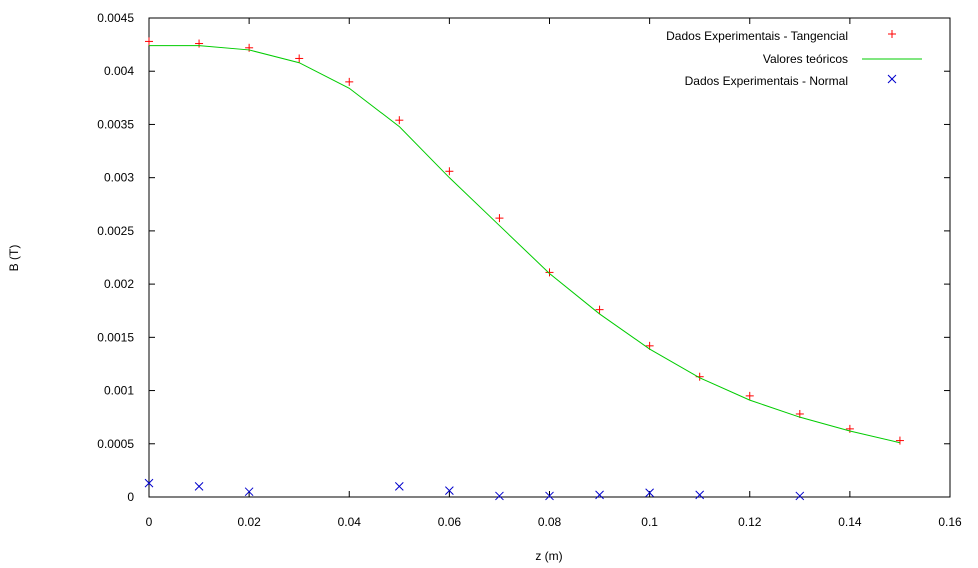 This screenshot has height=568, width=978. I want to click on y-tick-label: 0.001, so click(119, 391).